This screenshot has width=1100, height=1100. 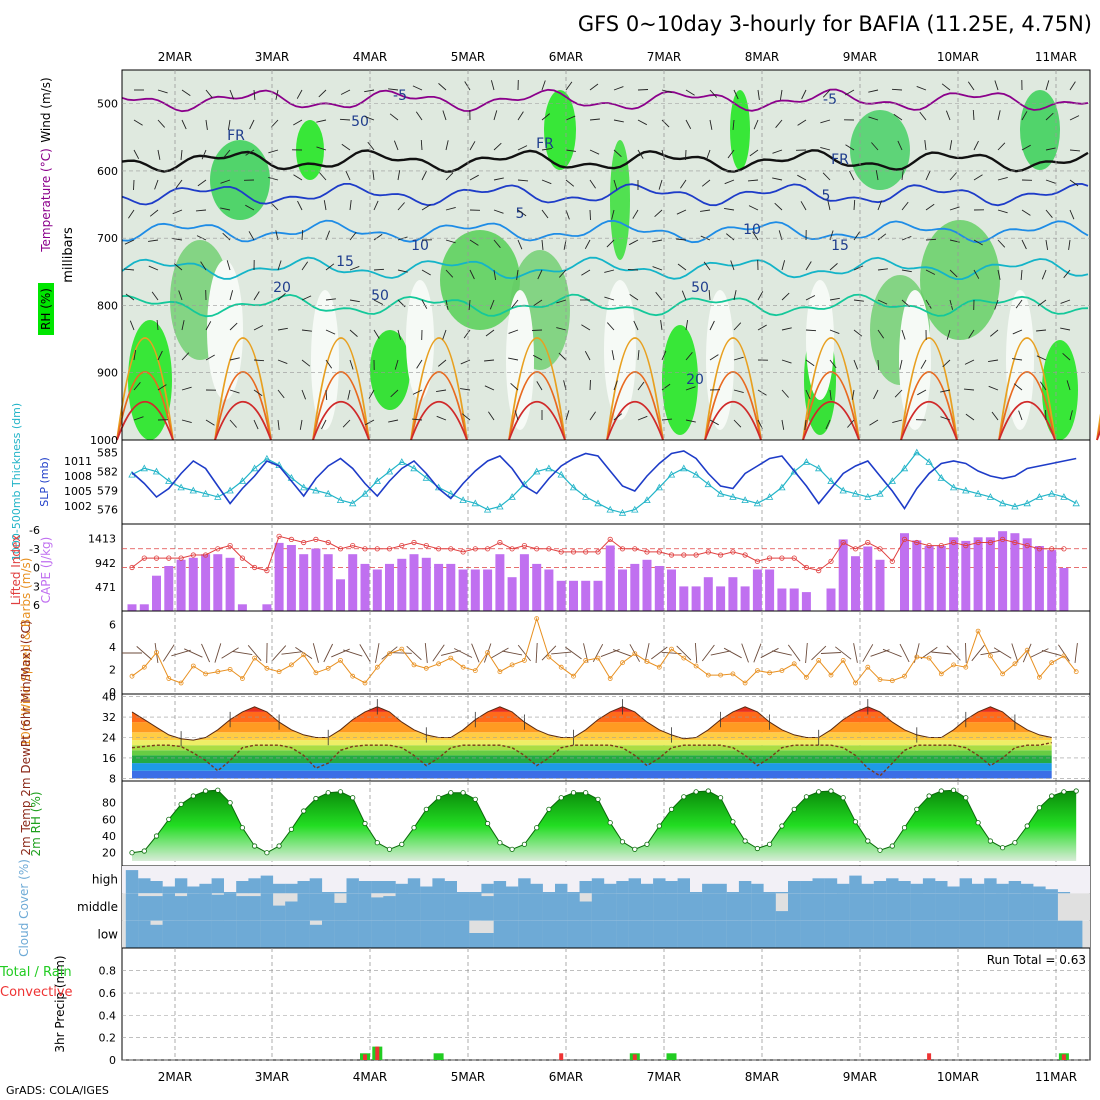 I want to click on rh-shading-cell, so click(x=480, y=280).